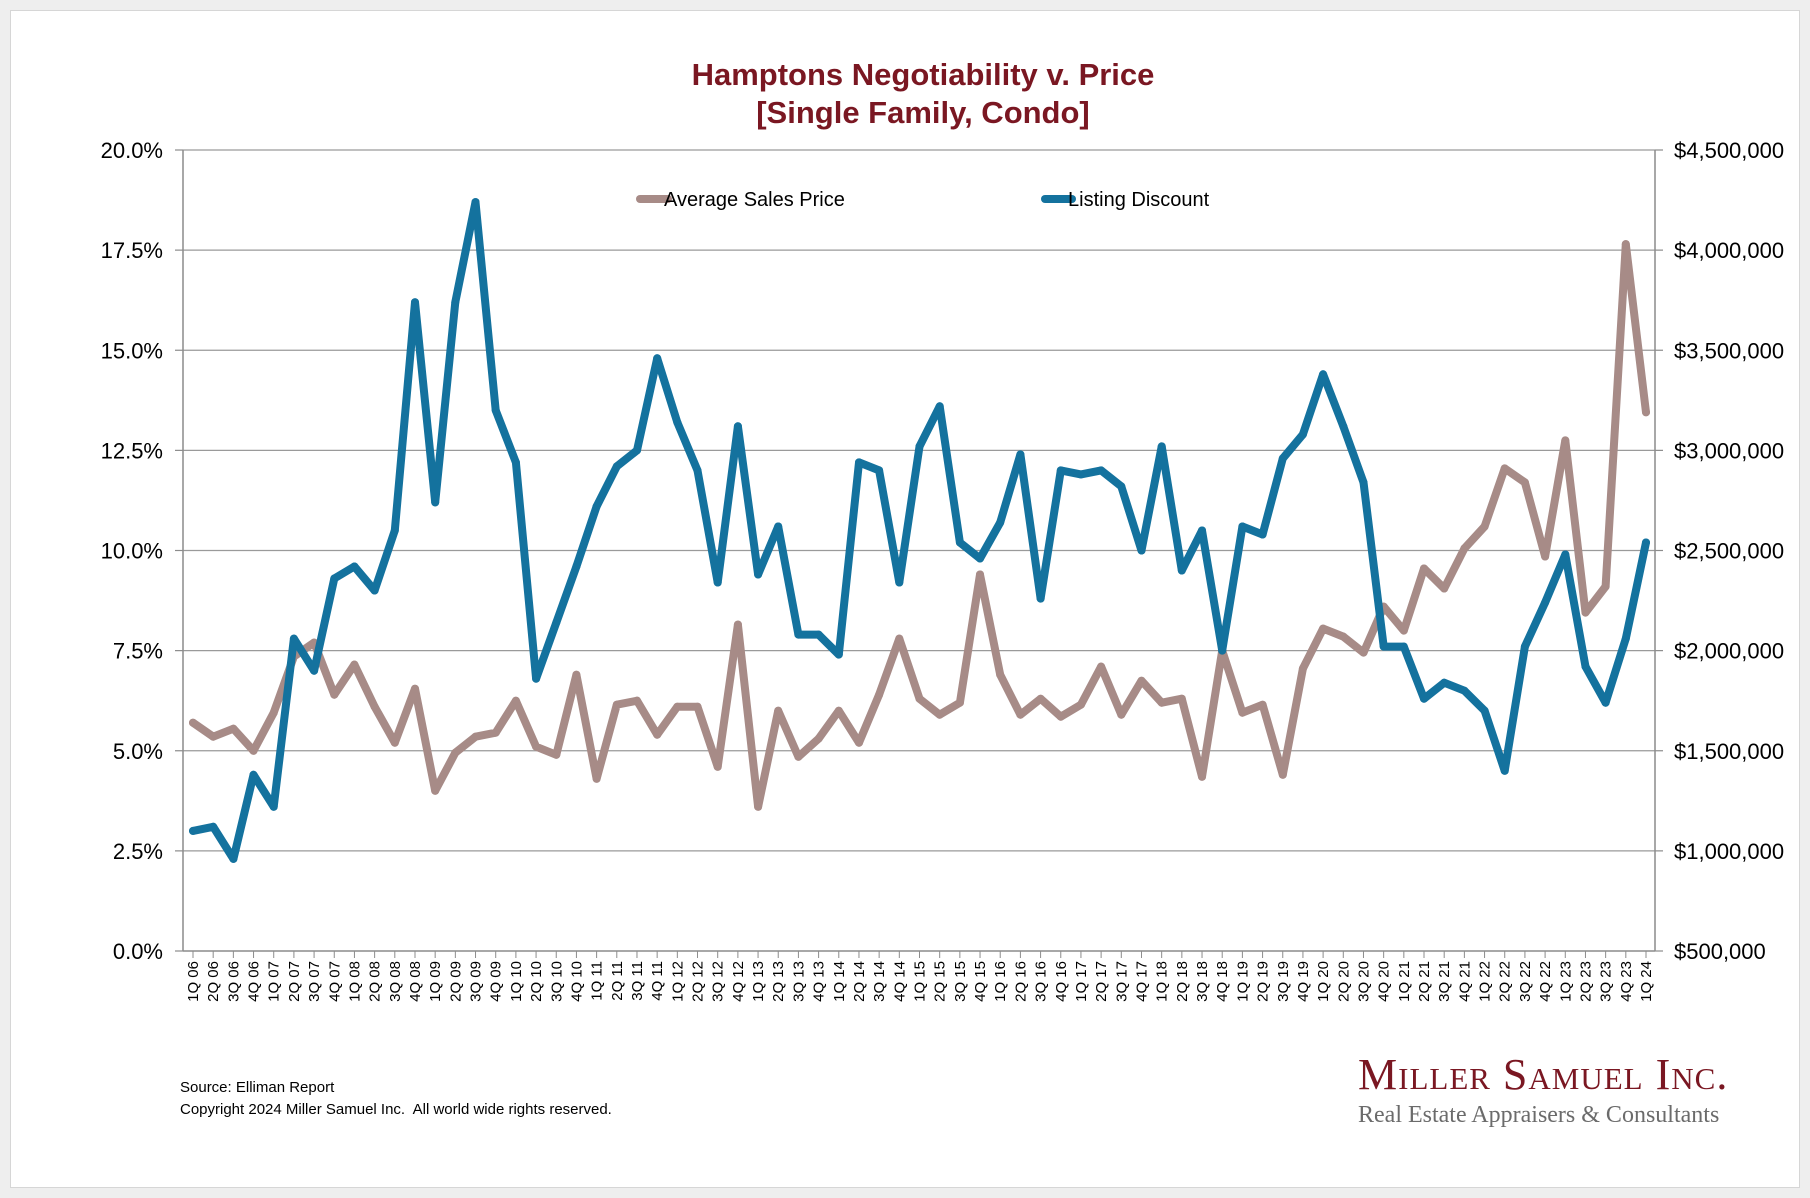 Image resolution: width=1810 pixels, height=1198 pixels. Describe the element at coordinates (899, 981) in the screenshot. I see `x-tick-label: 4Q 14` at that location.